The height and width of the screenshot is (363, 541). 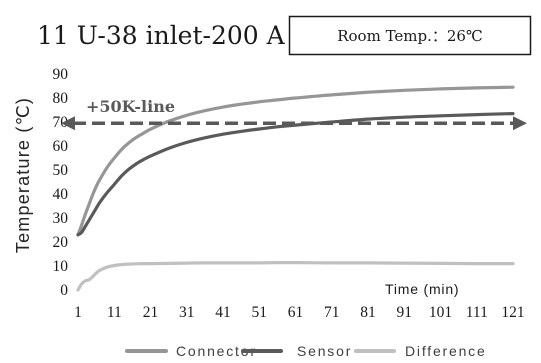 What do you see at coordinates (23, 175) in the screenshot?
I see `y-axis-title: Temperature (℃)` at bounding box center [23, 175].